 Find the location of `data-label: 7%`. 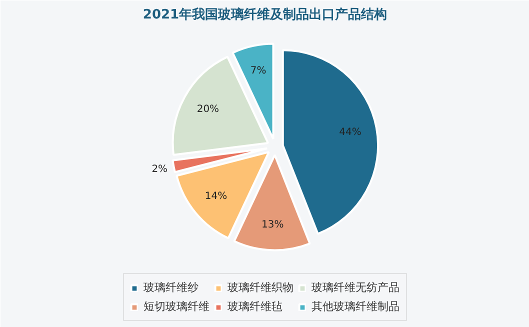

data-label: 7% is located at coordinates (258, 70).